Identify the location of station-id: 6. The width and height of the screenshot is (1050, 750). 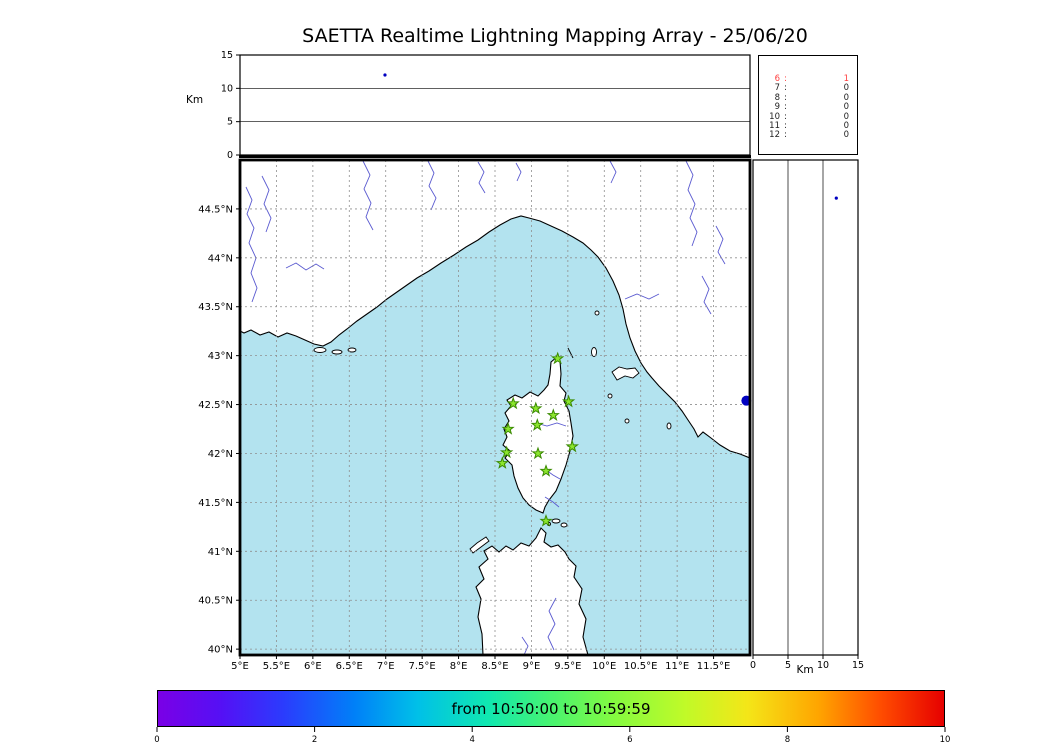
(777, 79).